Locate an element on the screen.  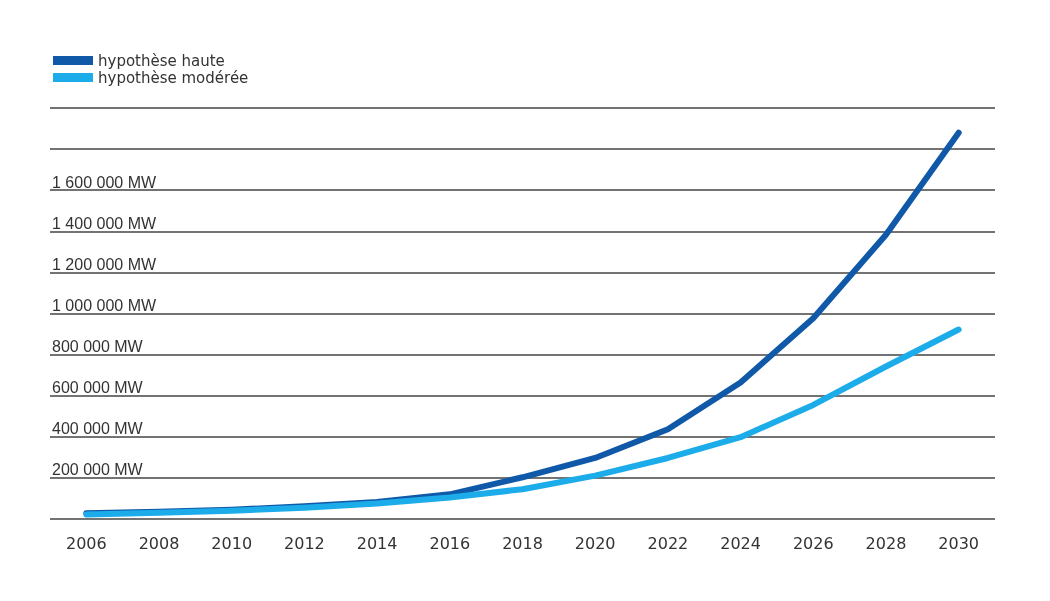
x-tick-label: 2016 is located at coordinates (450, 543).